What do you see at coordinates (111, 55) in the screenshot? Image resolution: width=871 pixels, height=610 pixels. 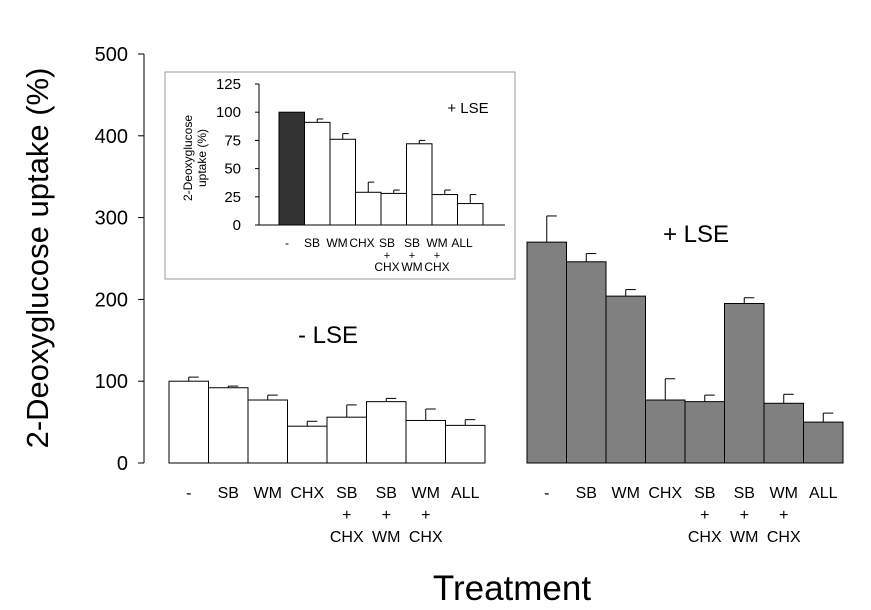 I see `main-y-tick-label-5: 500` at bounding box center [111, 55].